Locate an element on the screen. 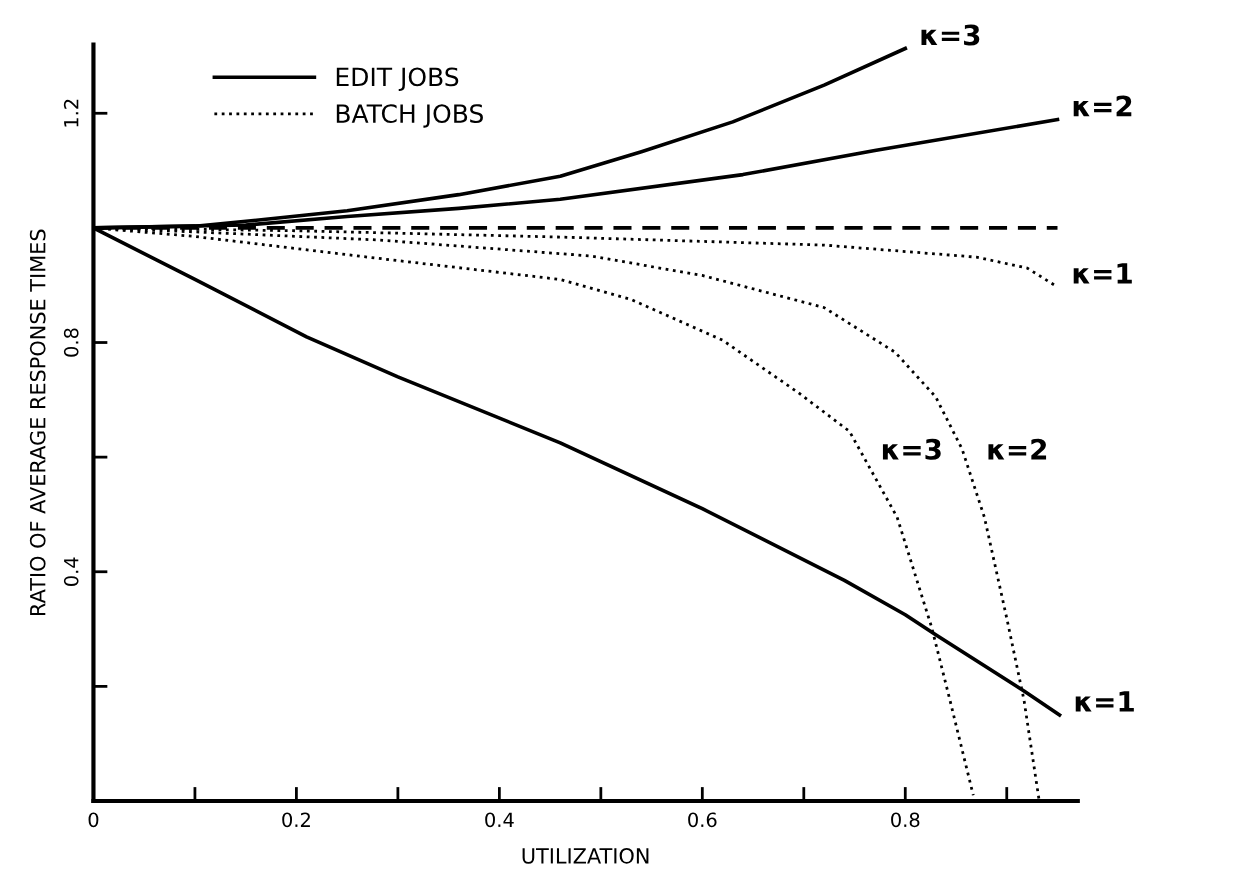 The image size is (1246, 890). y-axis-title: RATIO OF AVERAGE RESPONSE TIMES is located at coordinates (37, 422).